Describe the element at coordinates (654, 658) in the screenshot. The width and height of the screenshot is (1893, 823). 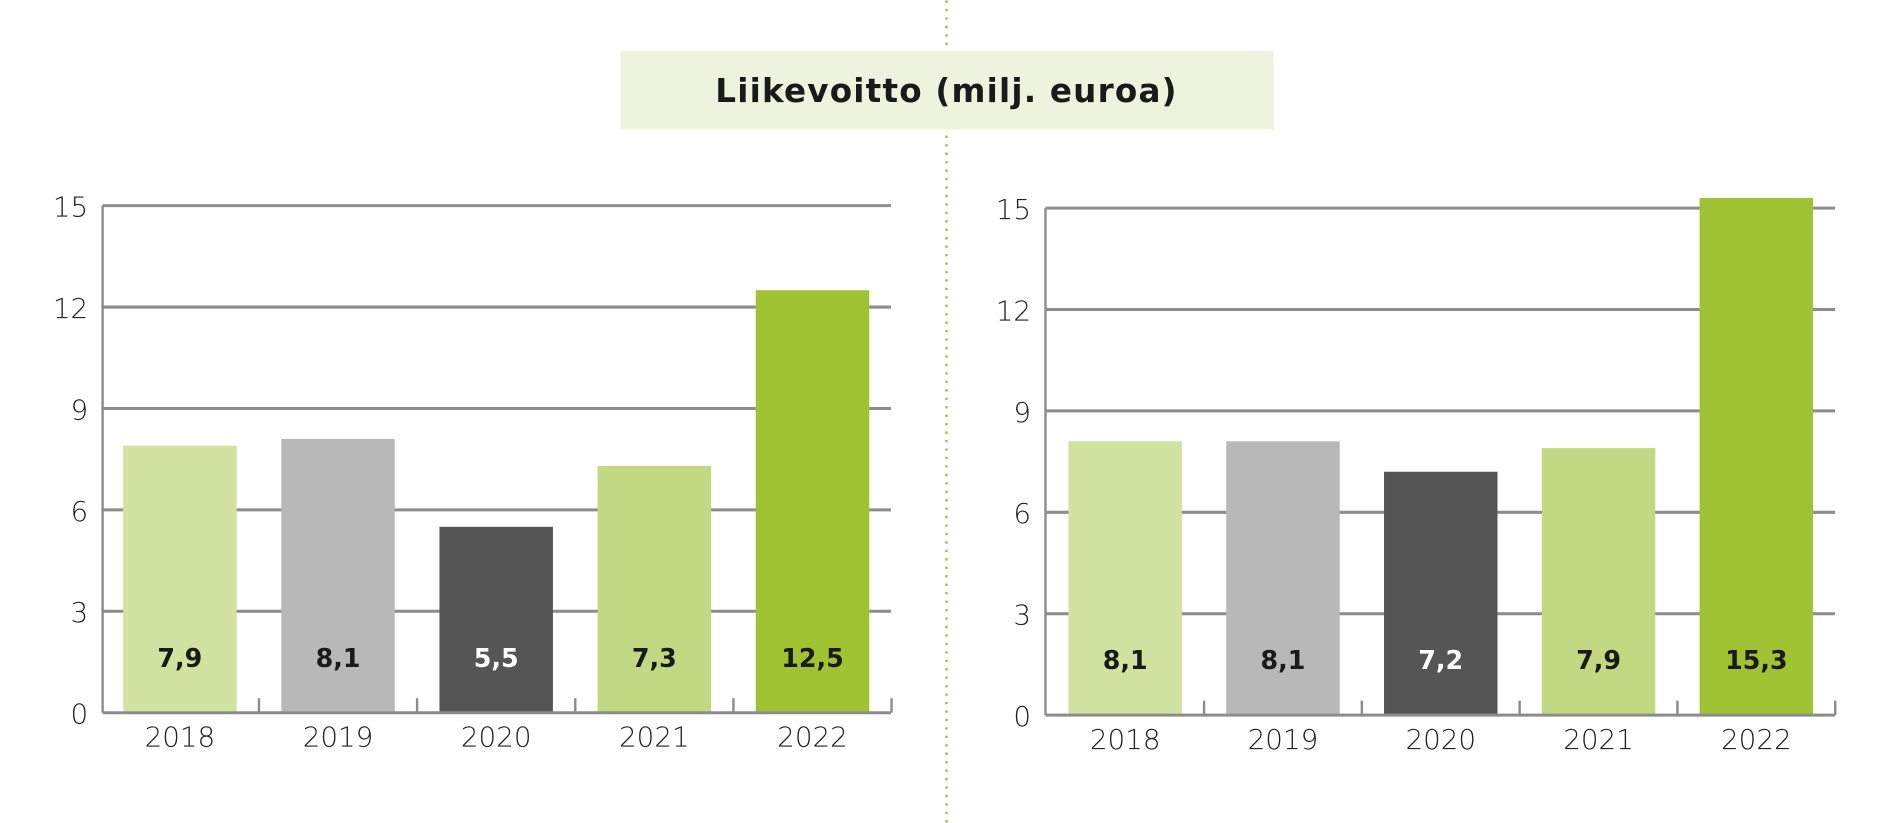
I see `data-label: 7,3` at that location.